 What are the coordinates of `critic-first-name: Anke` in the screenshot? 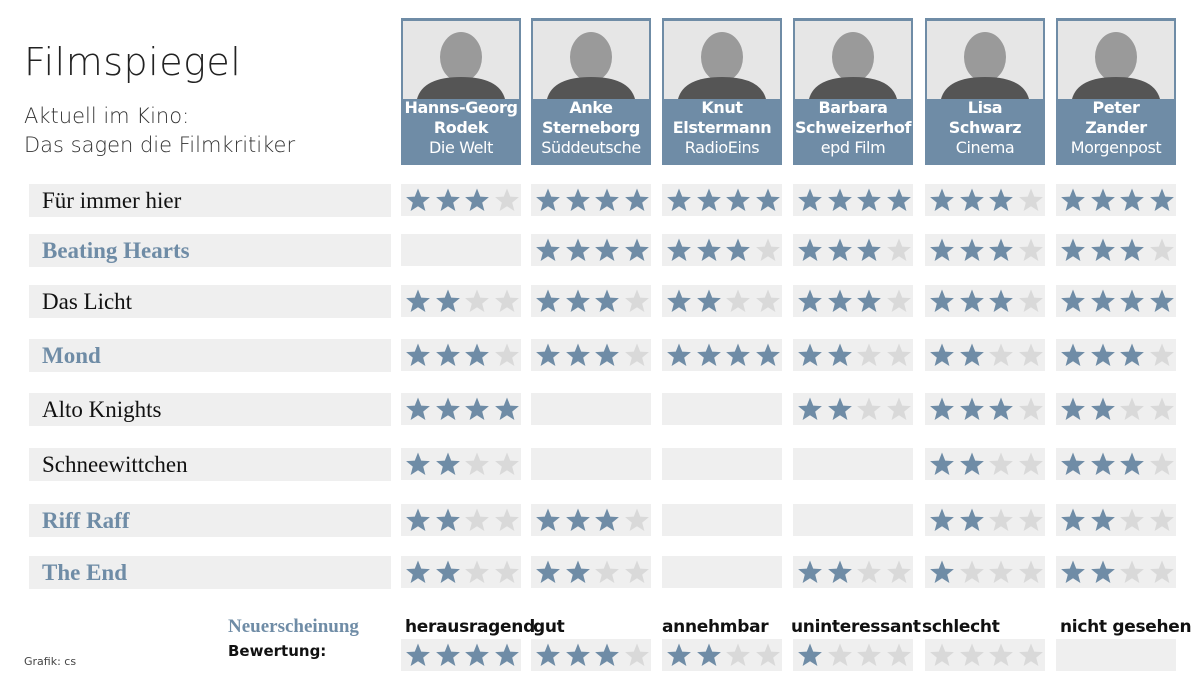 It's located at (591, 107).